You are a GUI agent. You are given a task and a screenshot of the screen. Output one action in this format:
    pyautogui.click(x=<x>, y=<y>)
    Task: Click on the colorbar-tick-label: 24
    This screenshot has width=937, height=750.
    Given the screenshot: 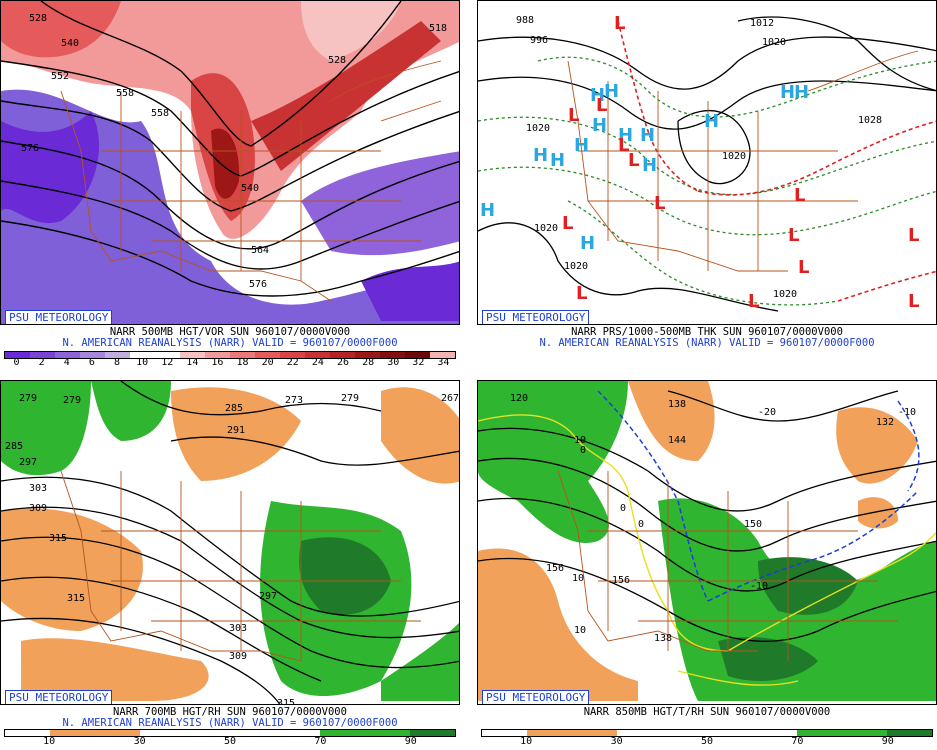 What is the action you would take?
    pyautogui.click(x=317, y=362)
    